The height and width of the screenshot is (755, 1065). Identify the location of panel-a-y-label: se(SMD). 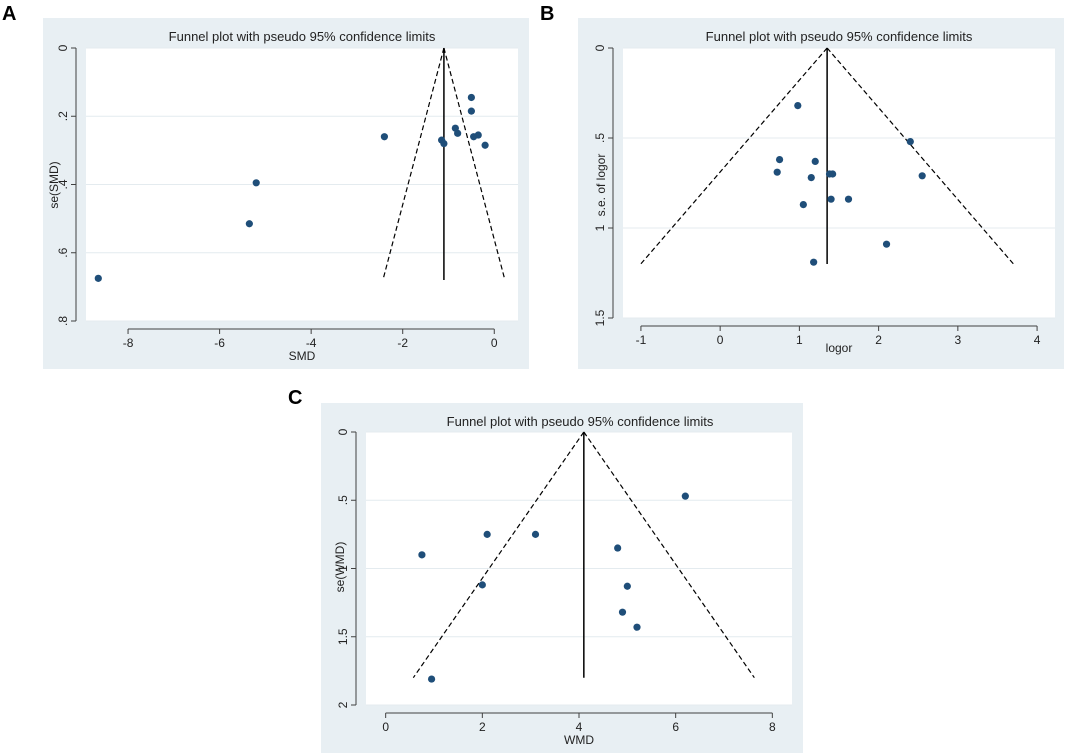
(54, 184).